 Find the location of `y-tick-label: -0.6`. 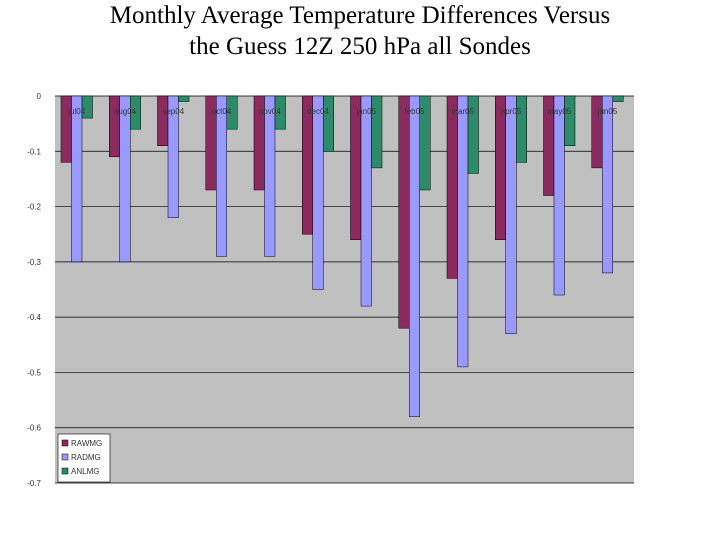

y-tick-label: -0.6 is located at coordinates (34, 428).